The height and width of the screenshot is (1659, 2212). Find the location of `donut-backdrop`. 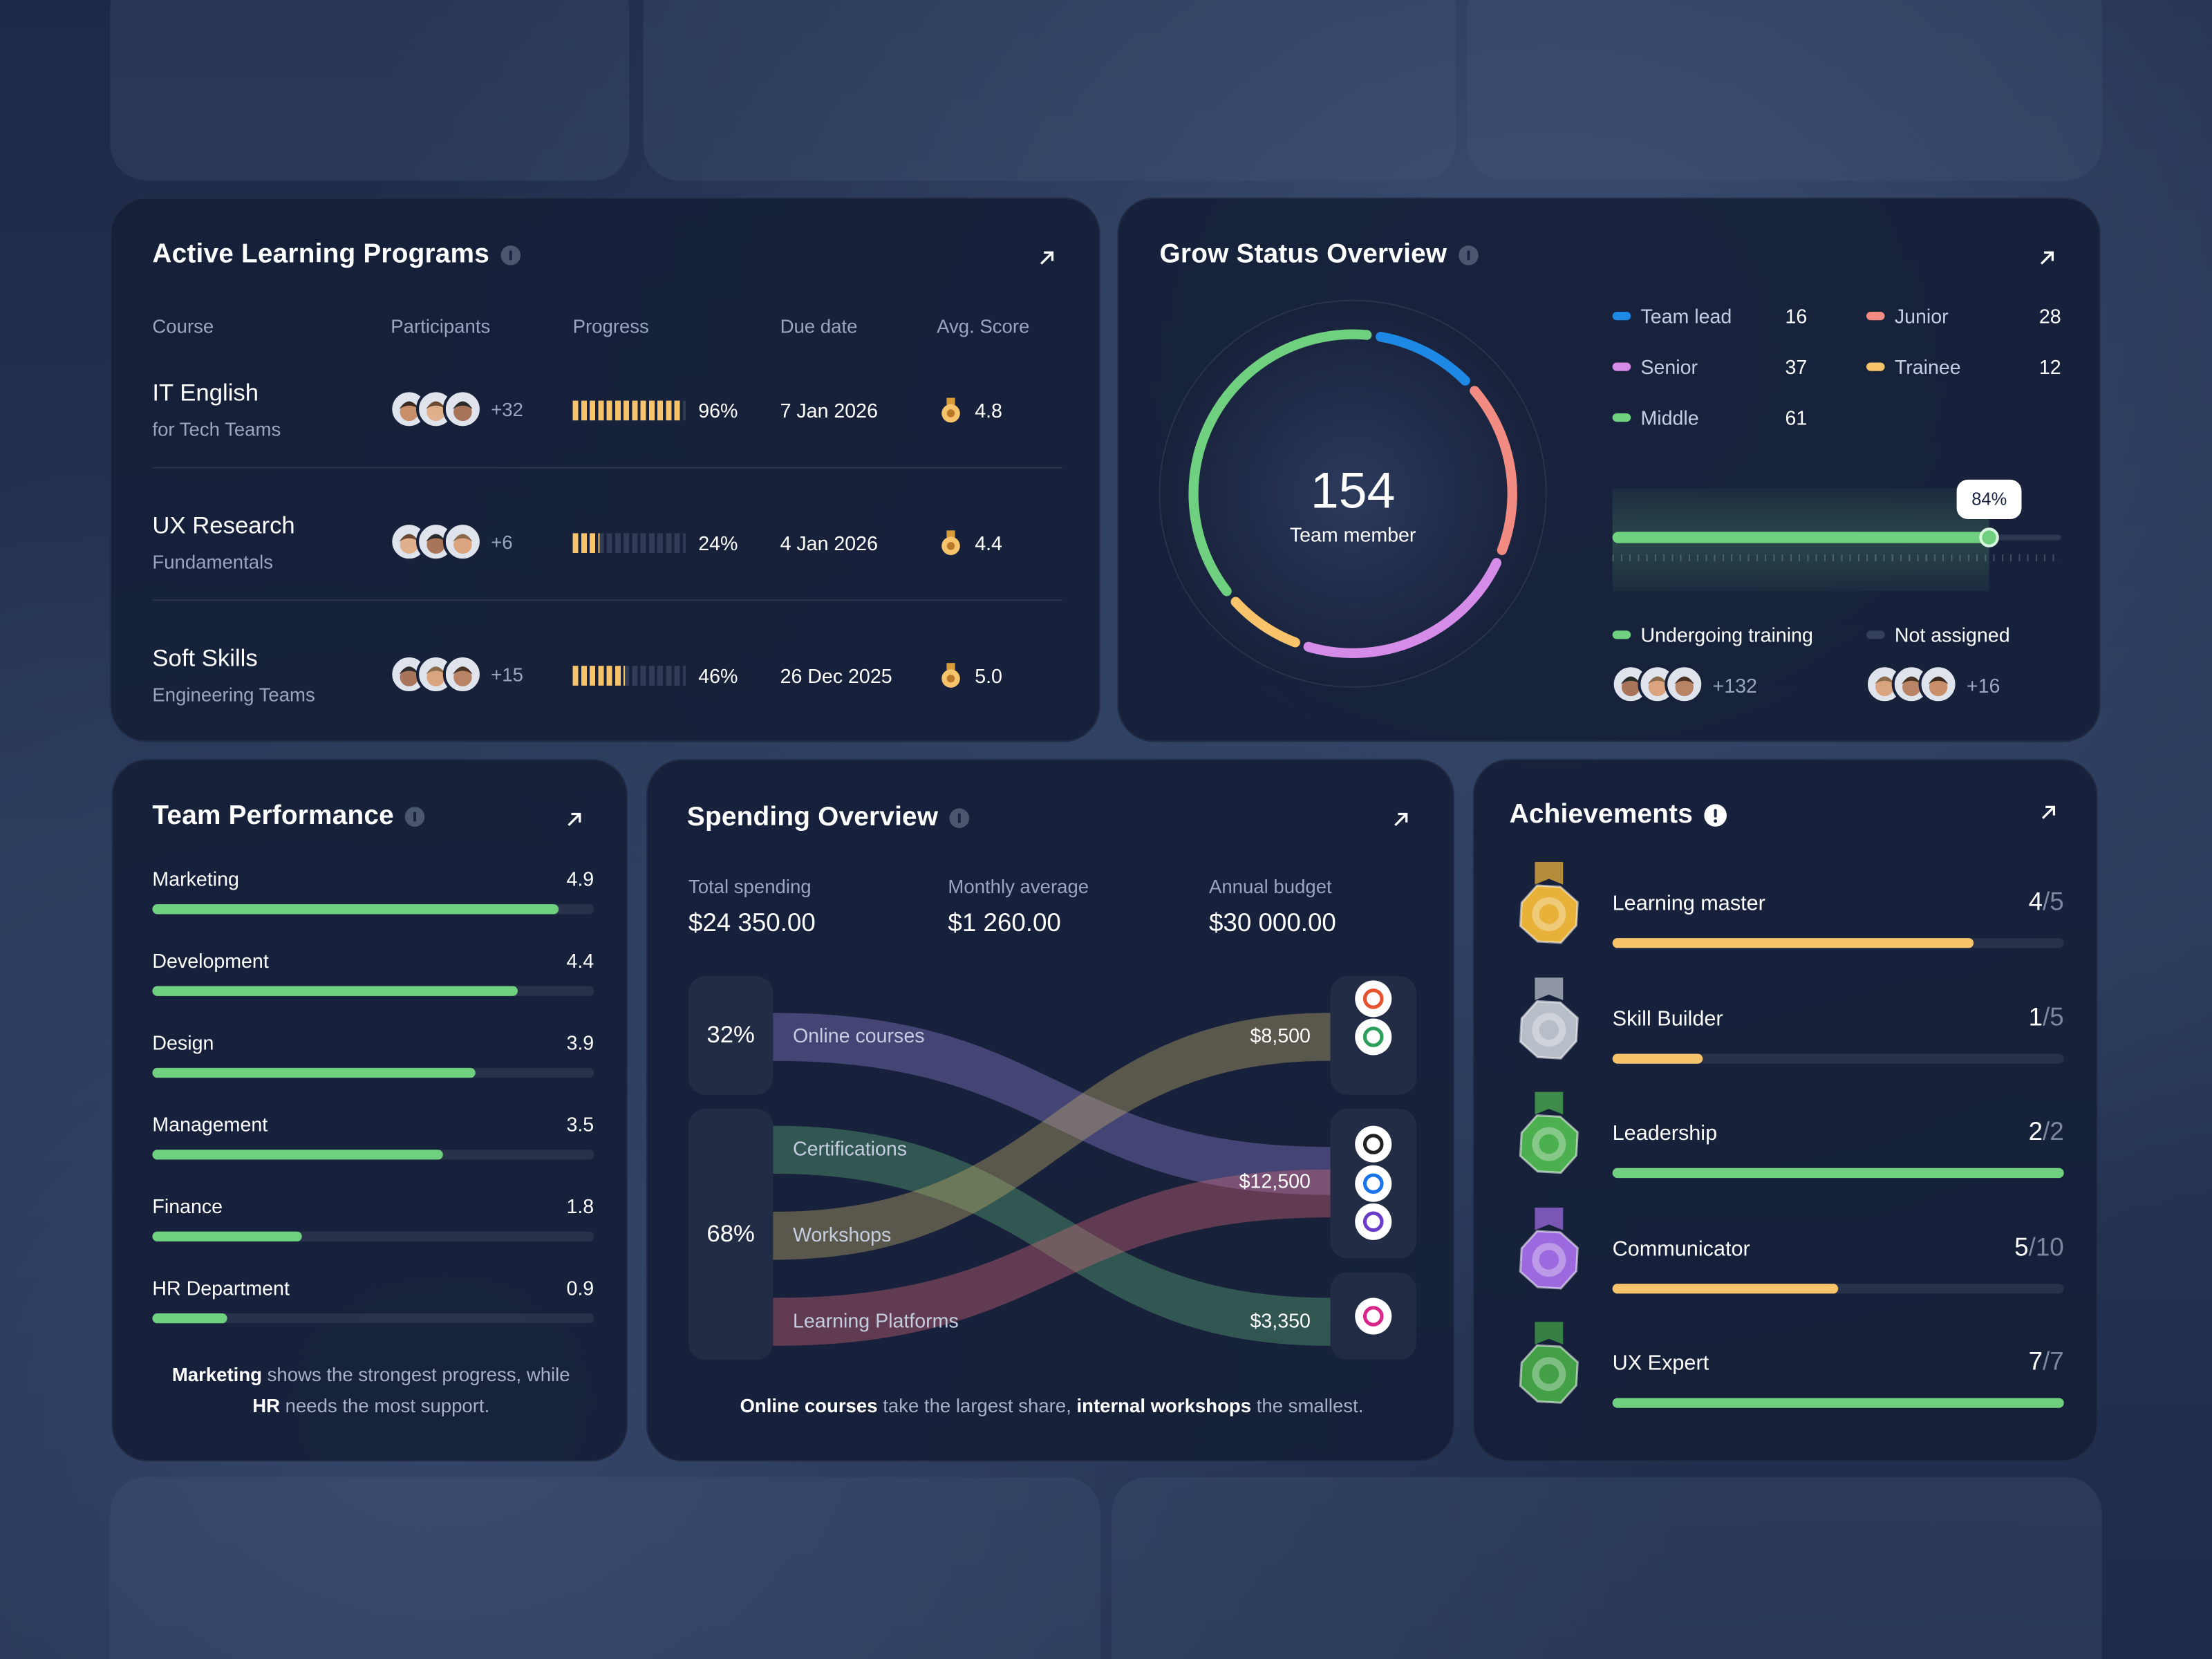

donut-backdrop is located at coordinates (1353, 494).